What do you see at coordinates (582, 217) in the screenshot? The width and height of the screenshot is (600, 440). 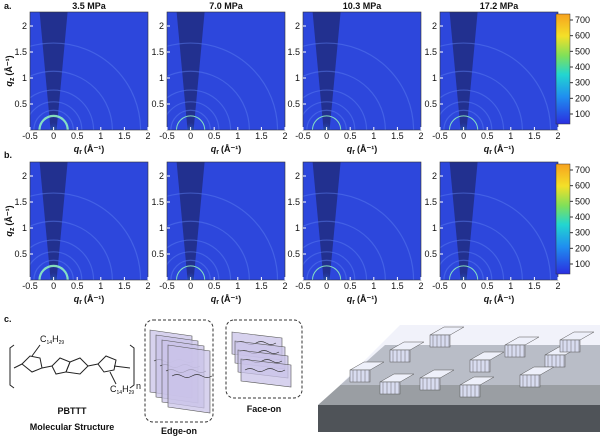 I see `colorbar-tick-label: 400` at bounding box center [582, 217].